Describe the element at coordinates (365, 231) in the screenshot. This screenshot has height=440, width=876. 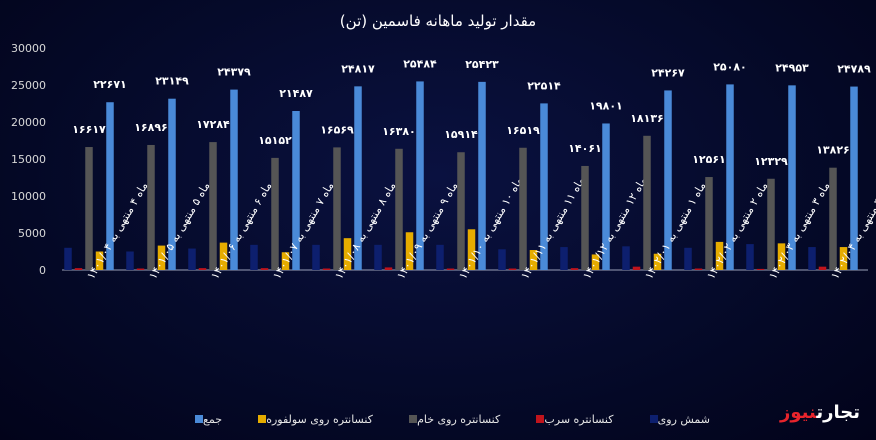
I see `x-tick-label: ماه ۸ منتهی به ۱۴۰۱/۰۸` at that location.